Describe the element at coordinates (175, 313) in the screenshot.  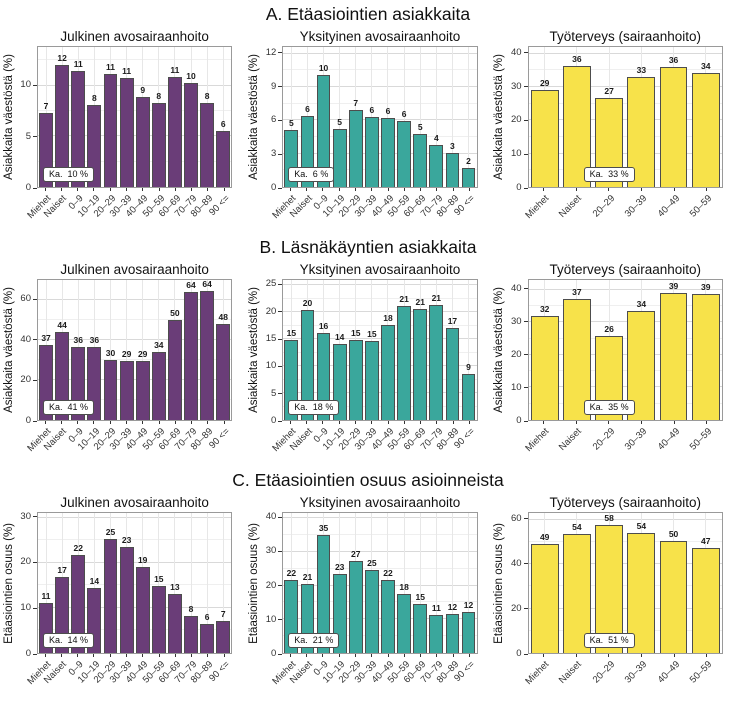
I see `bar-value-label: 50` at that location.